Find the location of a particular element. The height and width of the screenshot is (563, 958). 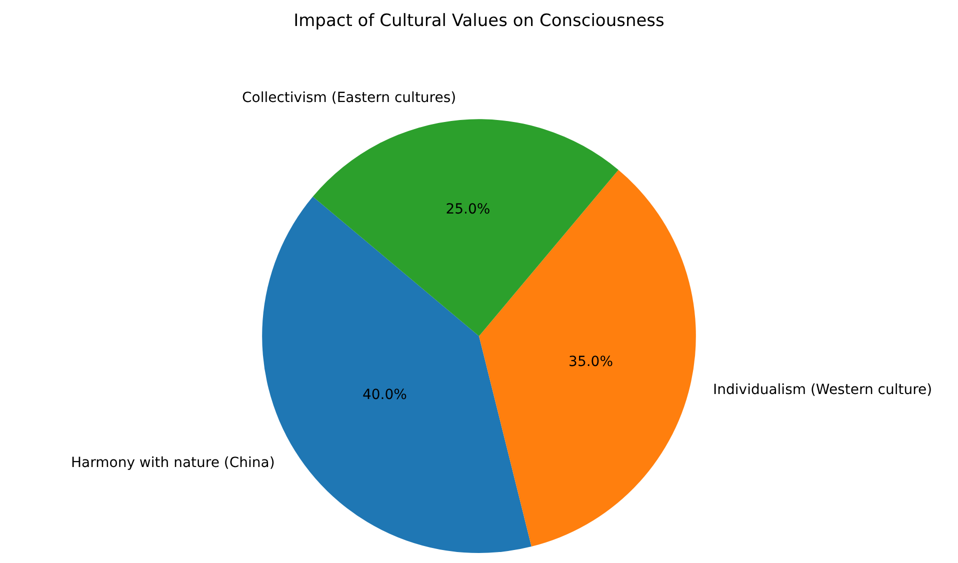

data-label: 35.0% is located at coordinates (591, 362).